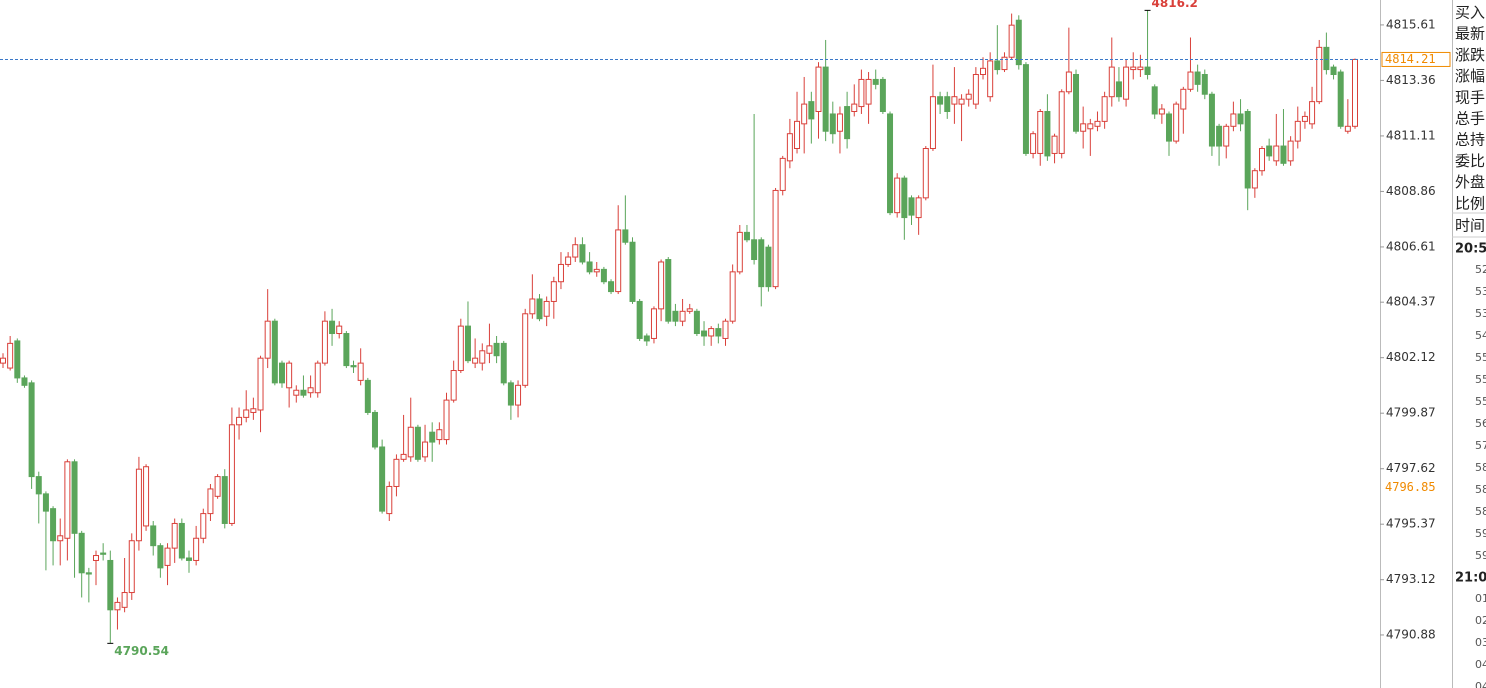 Image resolution: width=1486 pixels, height=688 pixels. What do you see at coordinates (1411, 135) in the screenshot?
I see `y-tick-label: 4811.11` at bounding box center [1411, 135].